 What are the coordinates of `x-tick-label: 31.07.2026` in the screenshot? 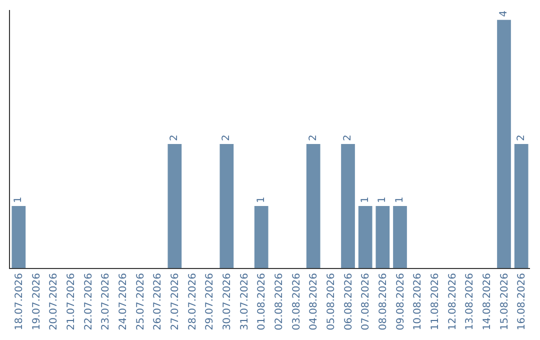 It's located at (244, 301).